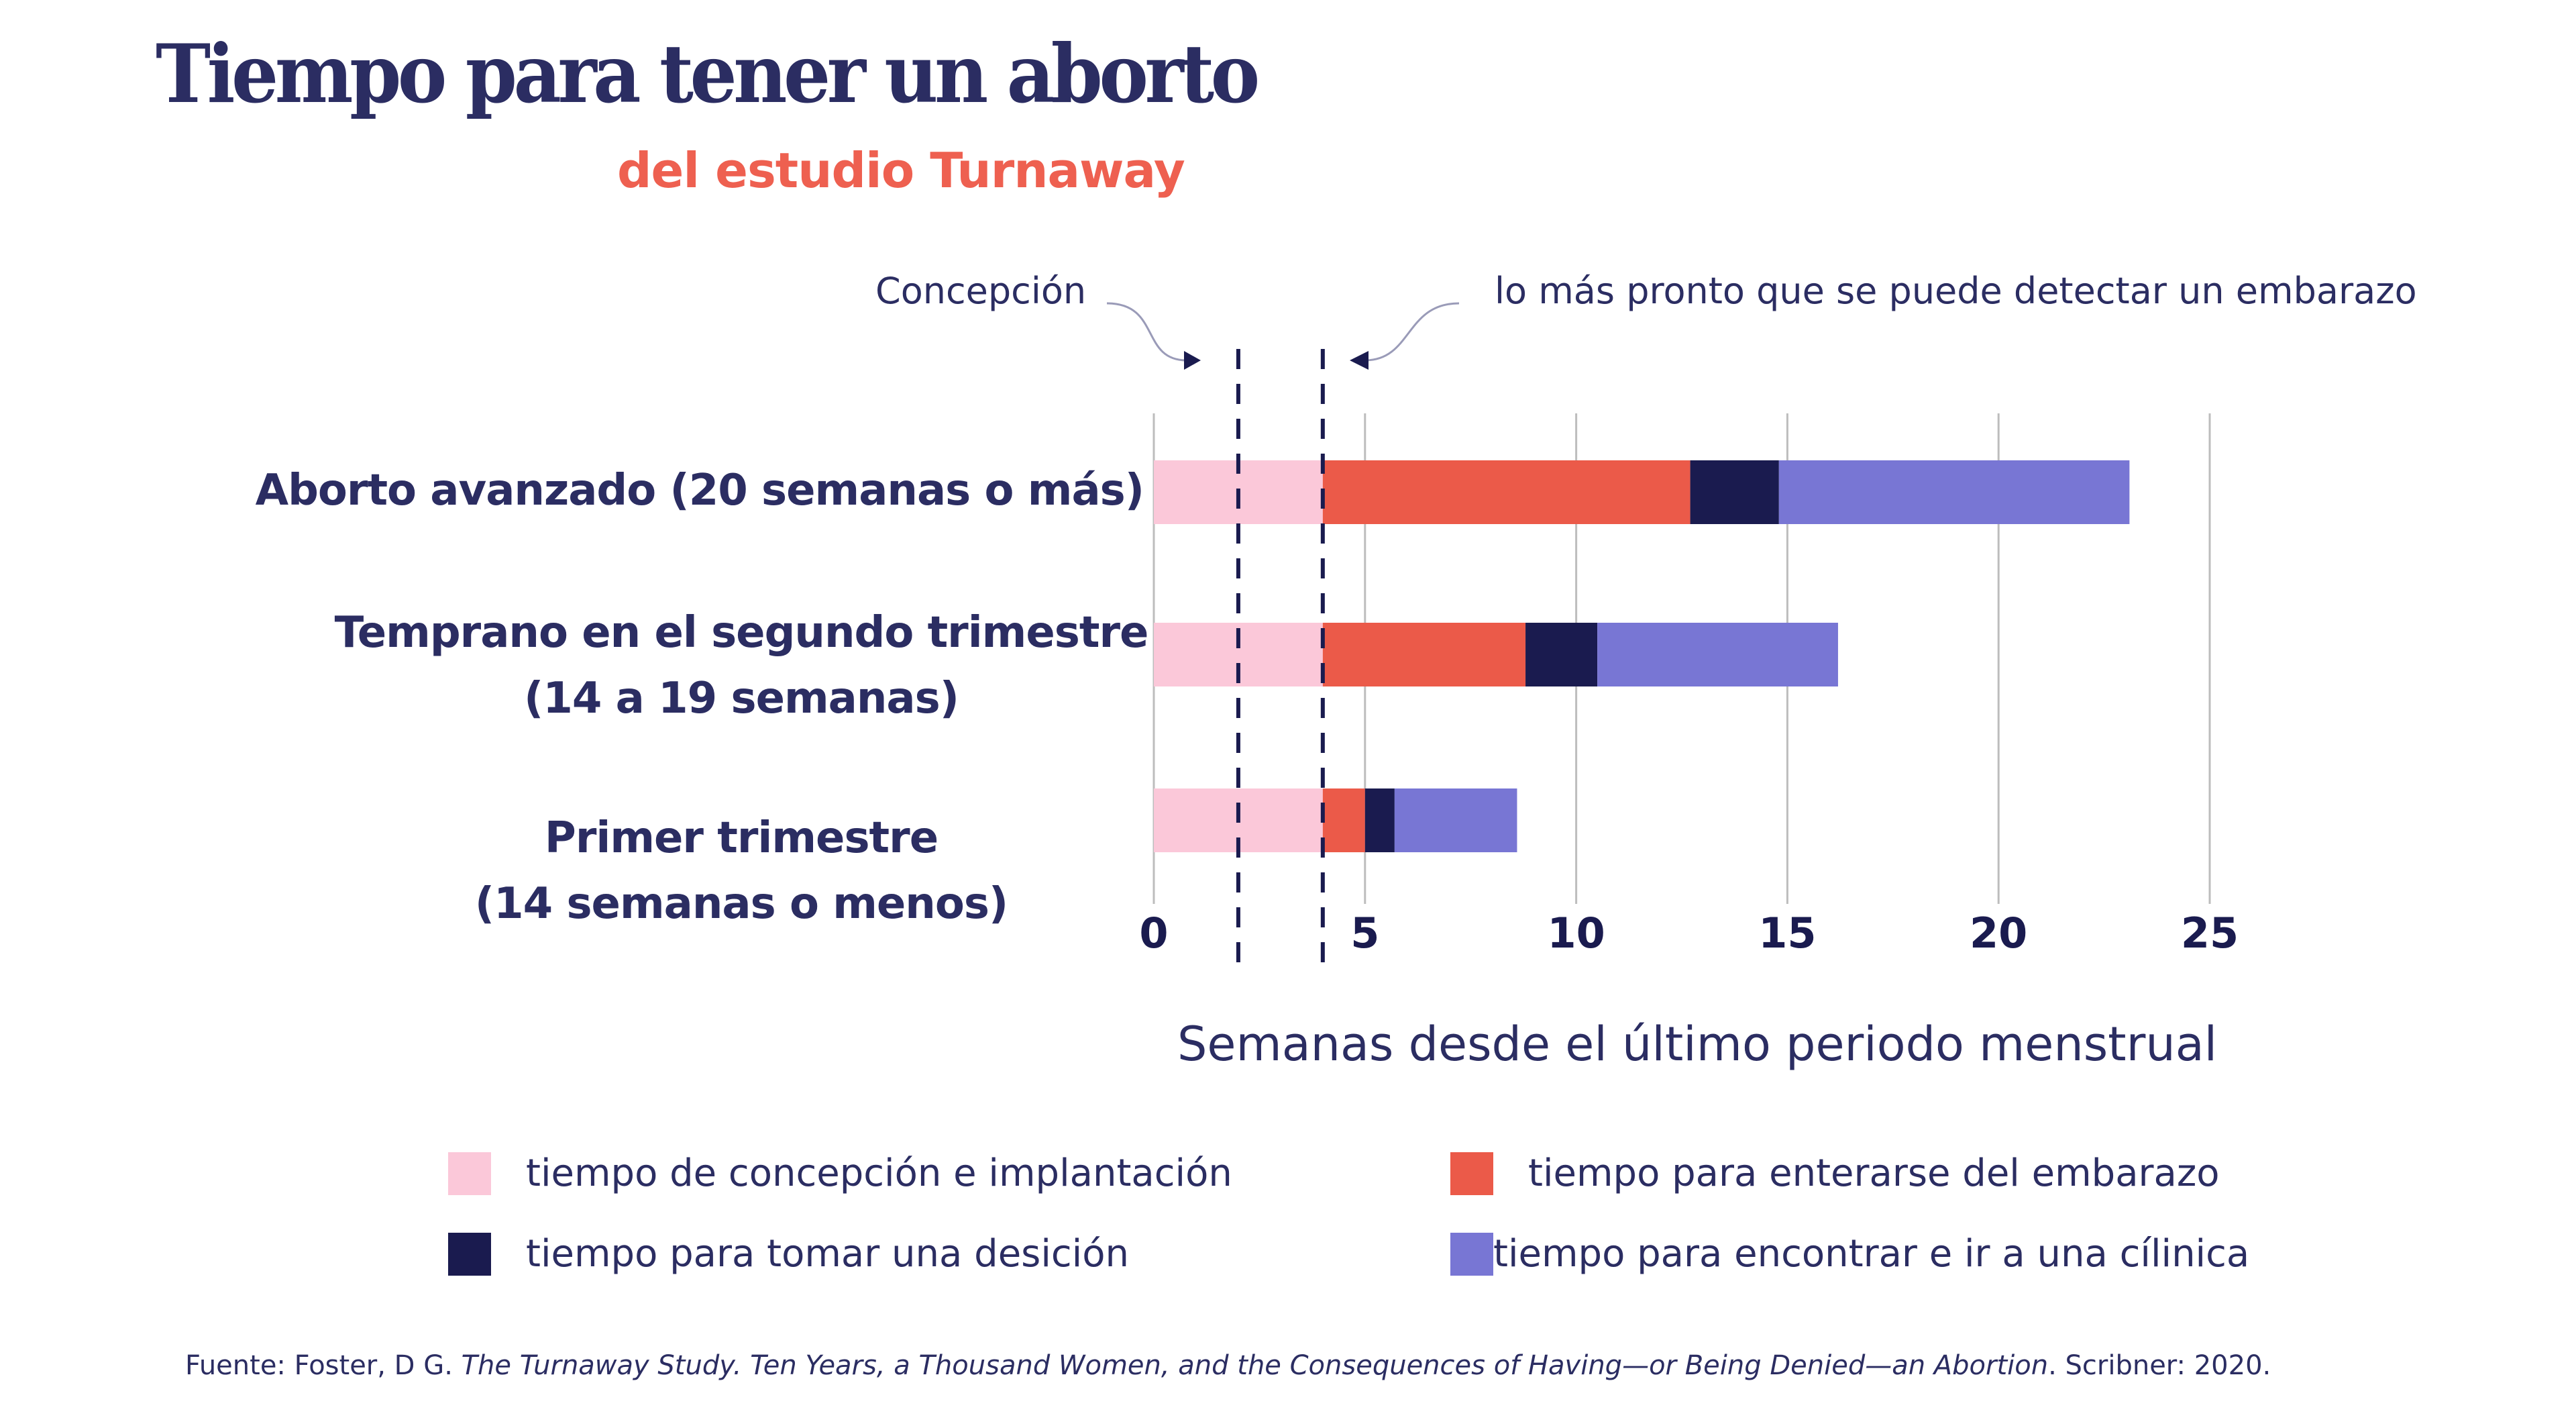 This screenshot has height=1428, width=2576. What do you see at coordinates (708, 74) in the screenshot?
I see `chart-title: Tiempo para tener un aborto` at bounding box center [708, 74].